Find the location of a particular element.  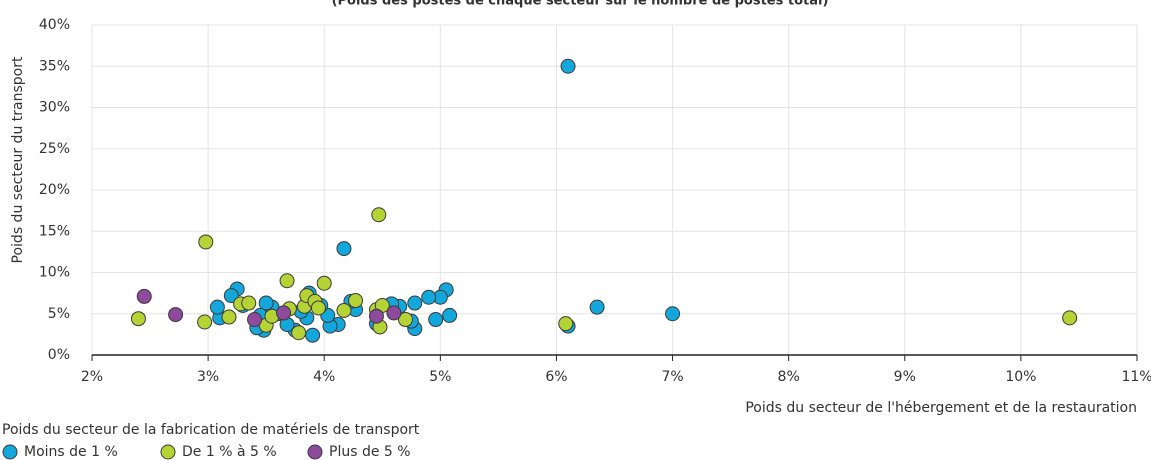

y-tick-label: 10% is located at coordinates (54, 273).